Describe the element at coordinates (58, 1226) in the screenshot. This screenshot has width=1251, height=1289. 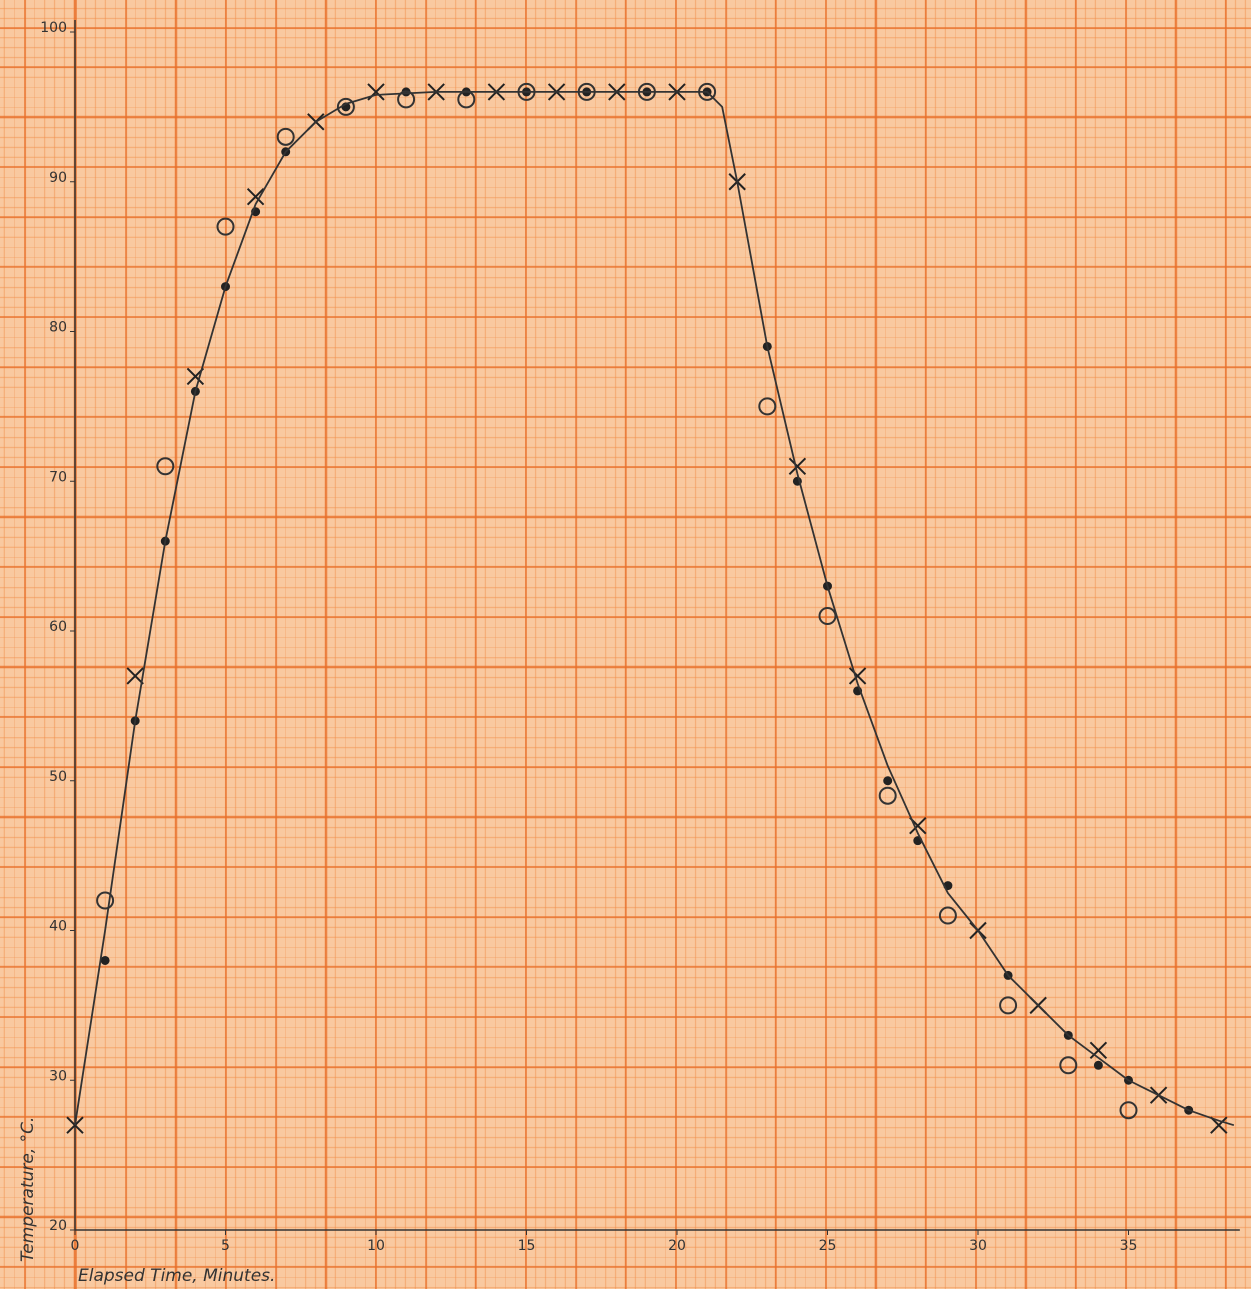
I see `y-tick-label: 20` at that location.